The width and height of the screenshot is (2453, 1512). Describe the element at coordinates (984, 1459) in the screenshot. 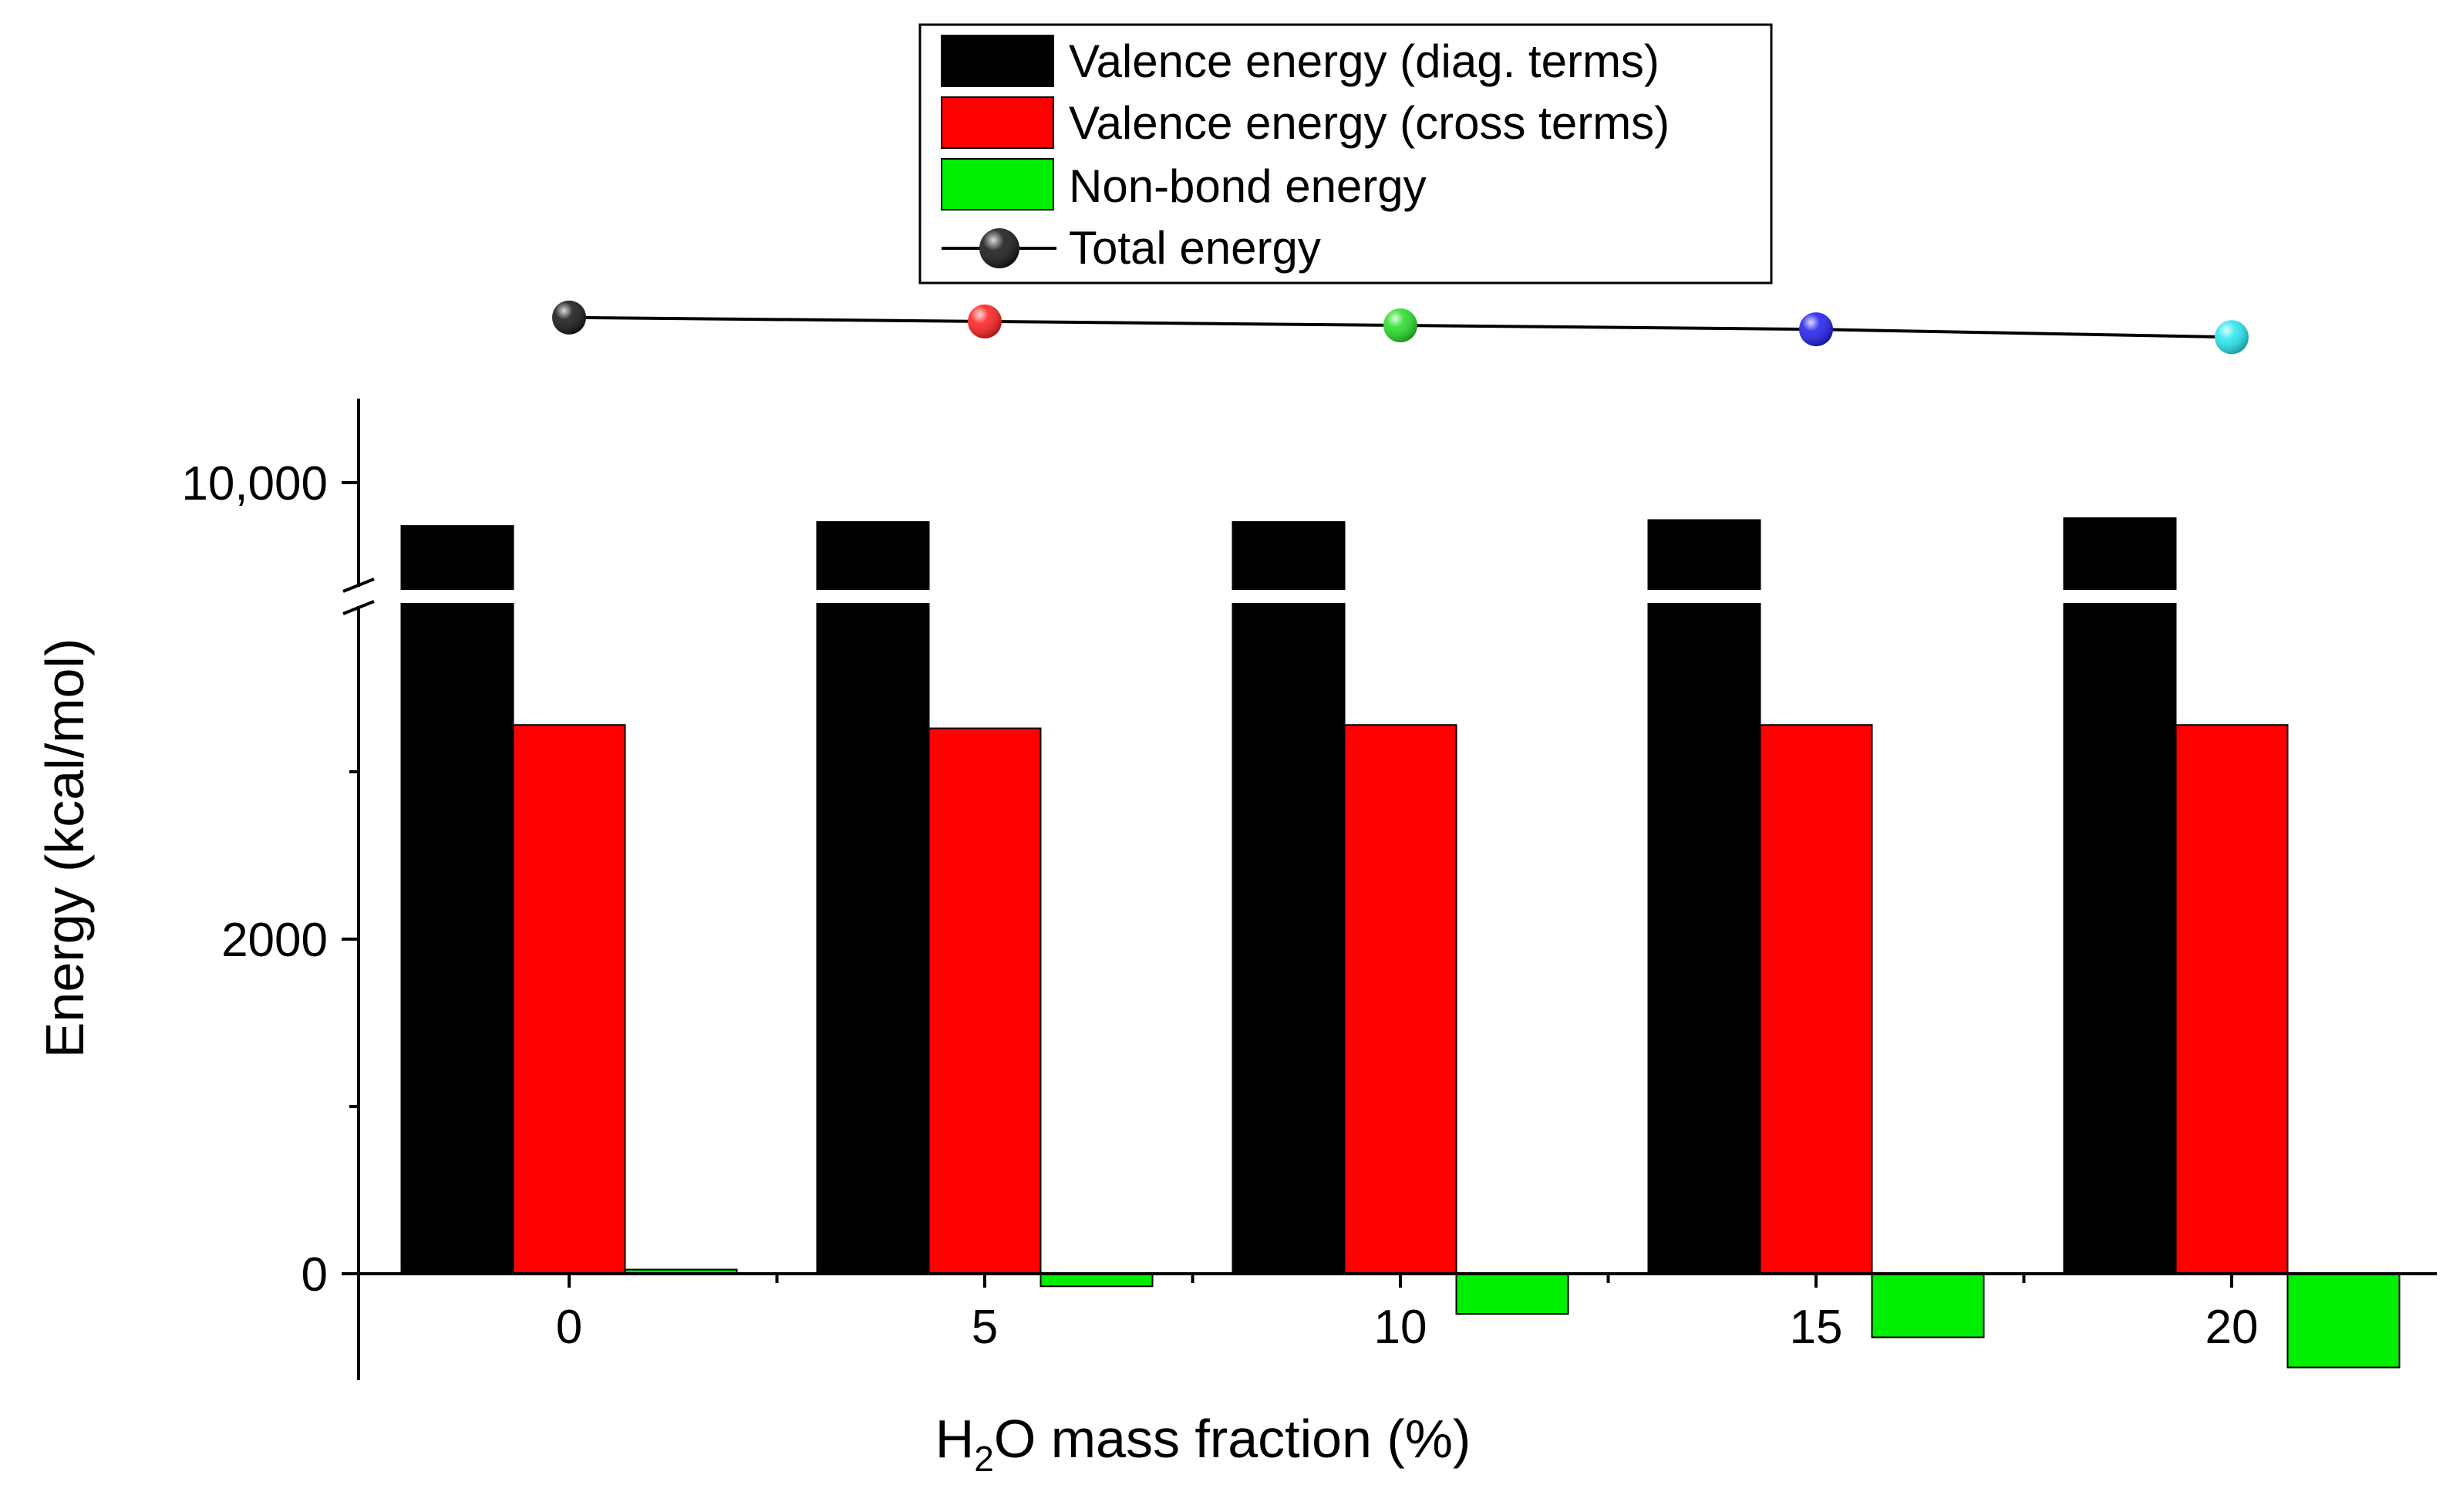

I see `x-axis-title-subscript: 2` at that location.